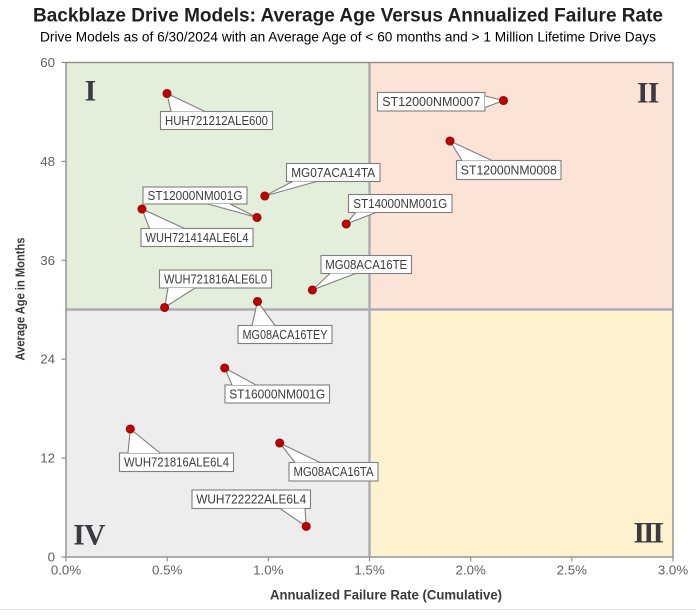 This screenshot has width=696, height=615. Describe the element at coordinates (400, 204) in the screenshot. I see `svg-text: ST14000NM001G` at that location.